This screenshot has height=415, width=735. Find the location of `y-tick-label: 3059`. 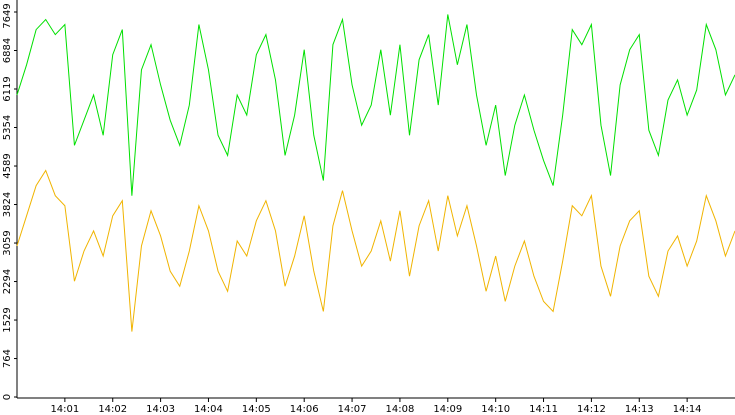

y-tick-label: 3059 is located at coordinates (7, 242).